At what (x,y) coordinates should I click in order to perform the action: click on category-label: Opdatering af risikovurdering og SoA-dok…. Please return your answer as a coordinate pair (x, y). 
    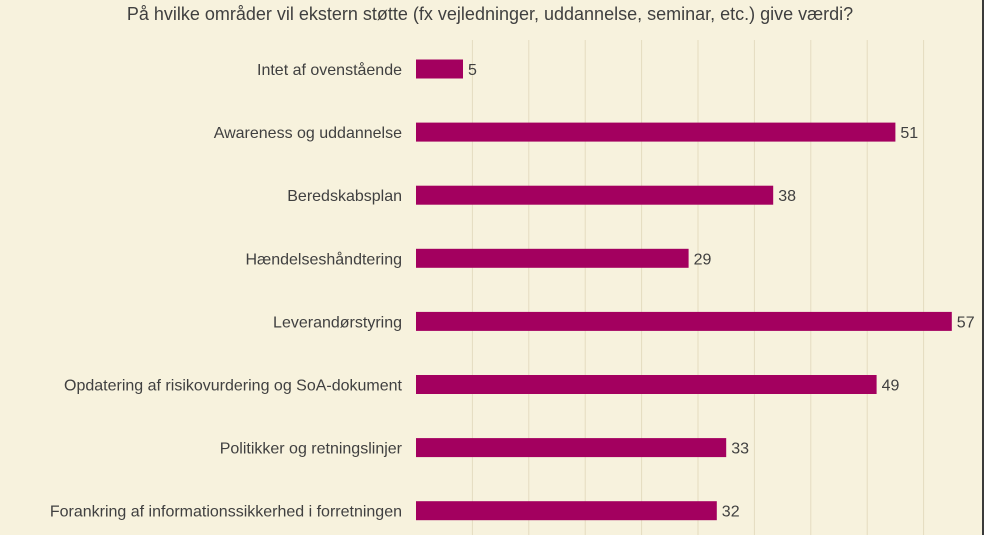
    Looking at the image, I should click on (233, 386).